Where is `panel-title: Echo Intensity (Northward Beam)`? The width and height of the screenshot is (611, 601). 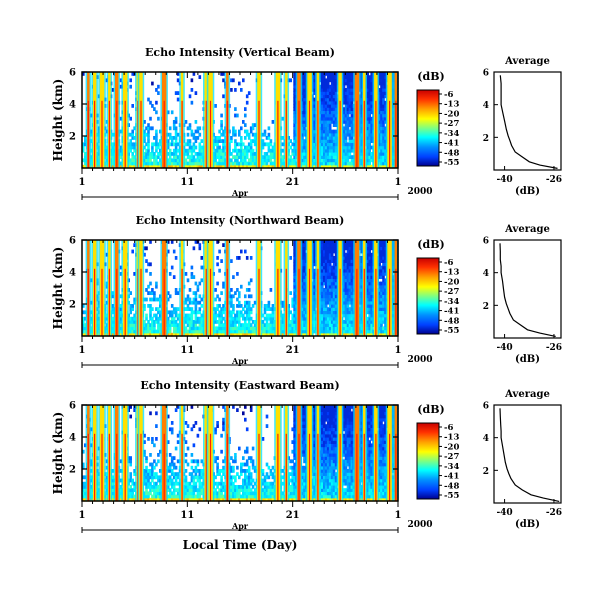 panel-title: Echo Intensity (Northward Beam) is located at coordinates (240, 220).